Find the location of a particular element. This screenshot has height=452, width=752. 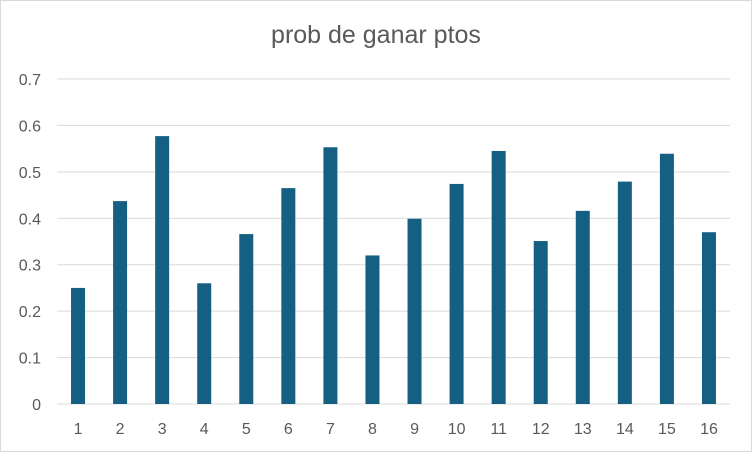

x-tick-label: 7 is located at coordinates (330, 429).